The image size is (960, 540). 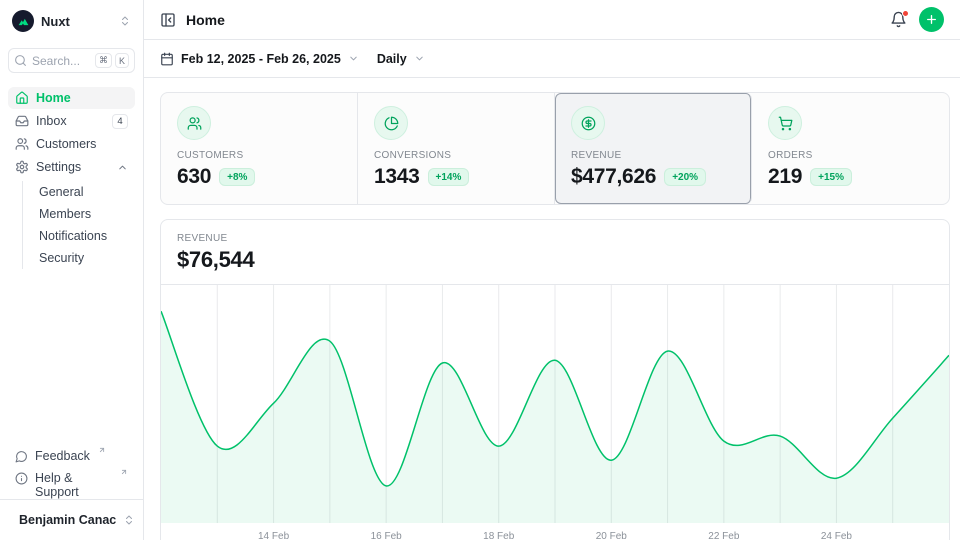 I want to click on stat-card-orders: ORDERS 219 +15%, so click(x=850, y=148).